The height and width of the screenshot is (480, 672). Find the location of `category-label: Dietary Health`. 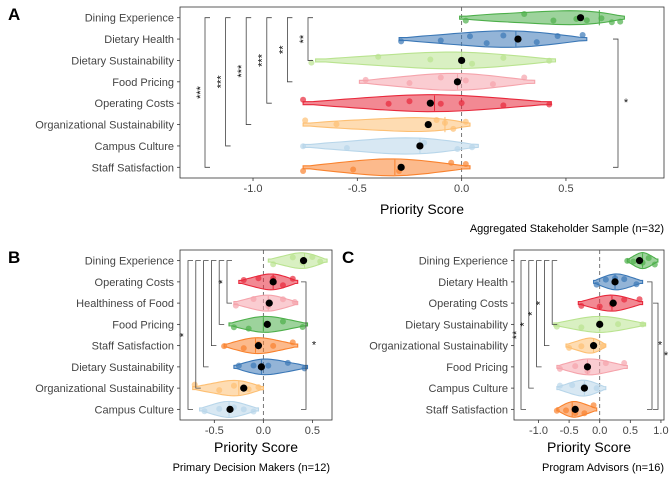

category-label: Dietary Health is located at coordinates (473, 283).